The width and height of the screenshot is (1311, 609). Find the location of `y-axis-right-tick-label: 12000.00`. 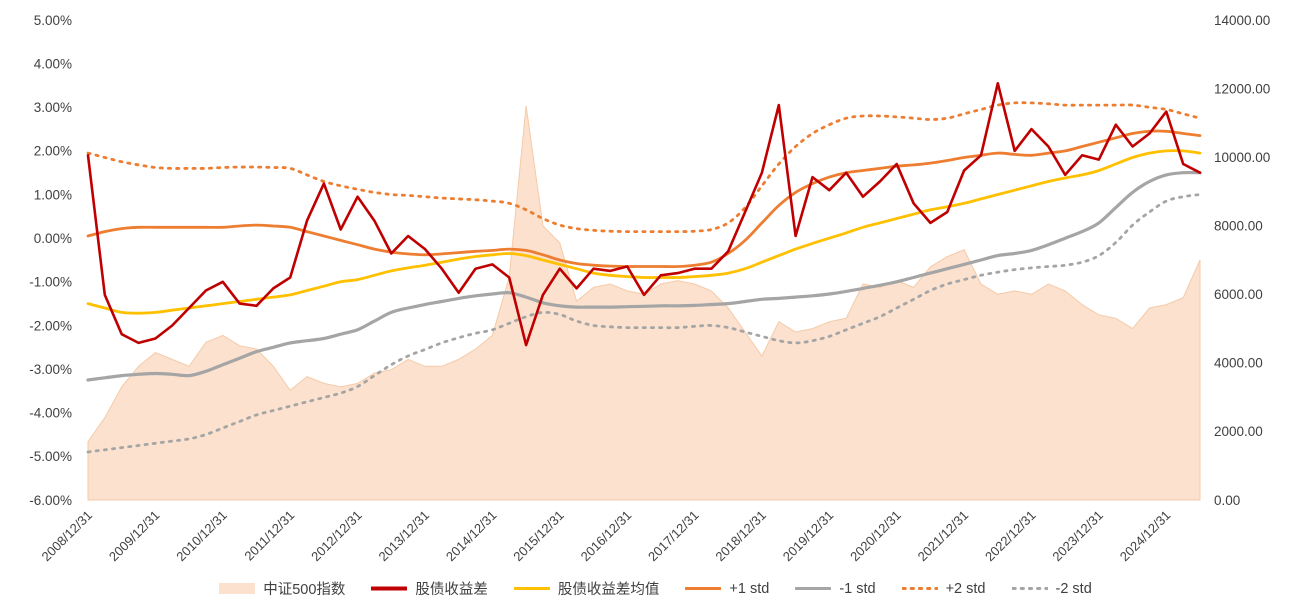

y-axis-right-tick-label: 12000.00 is located at coordinates (1242, 88).